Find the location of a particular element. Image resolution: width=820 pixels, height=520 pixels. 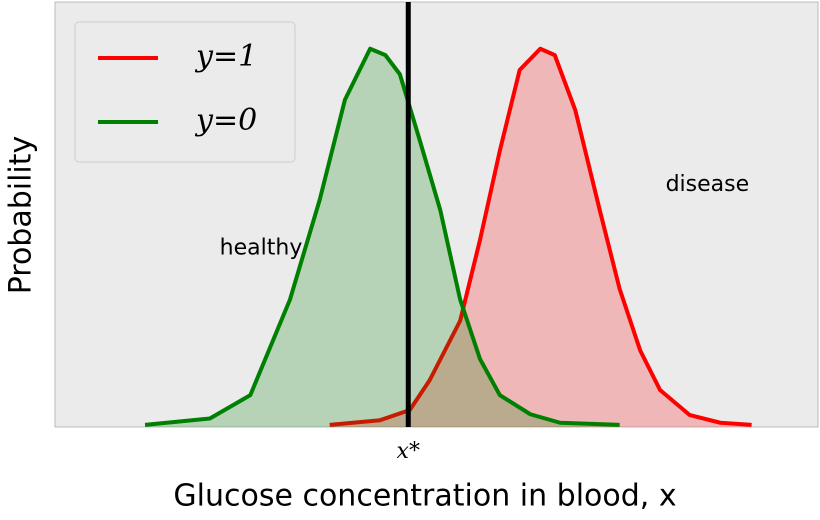

legend-label: y=0 is located at coordinates (225, 120).